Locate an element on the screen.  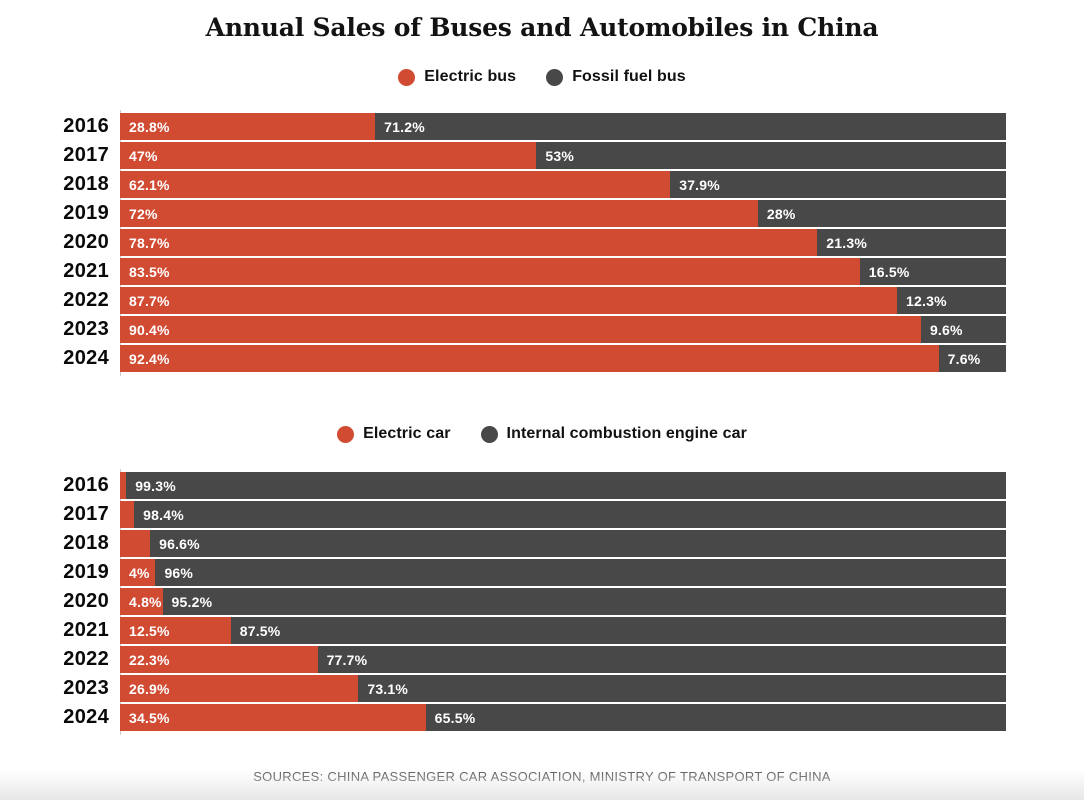
ice-car-bar-segment: 96% is located at coordinates (580, 572).